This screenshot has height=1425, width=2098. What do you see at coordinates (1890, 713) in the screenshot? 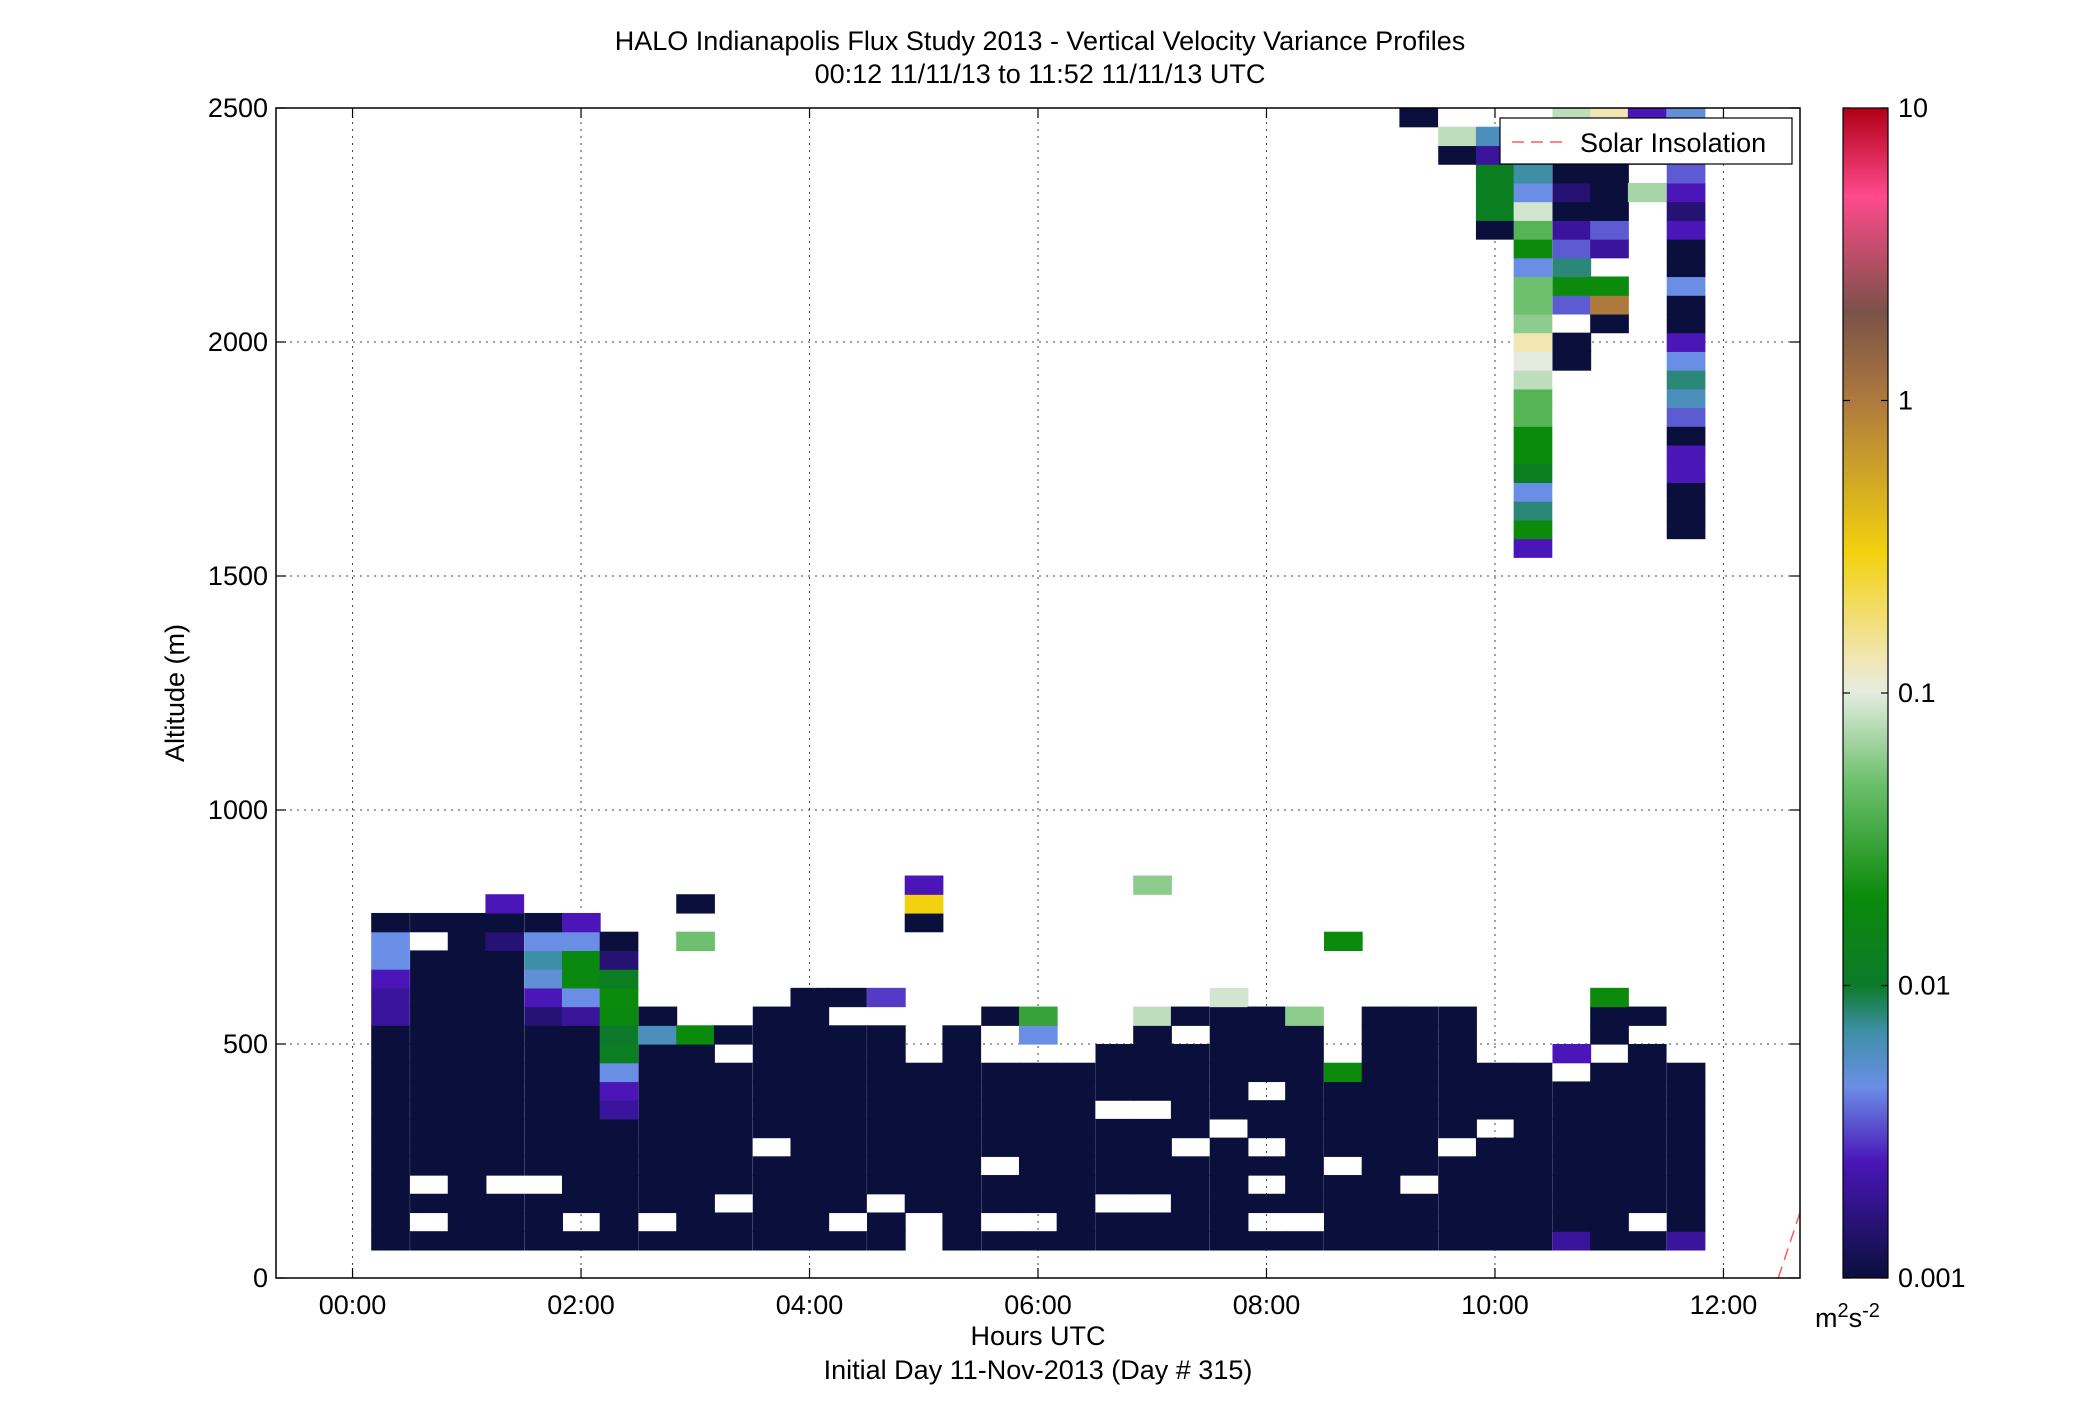
I see `colorbar: 0.001 0.01 0.1 1 10 m2s-2` at bounding box center [1890, 713].